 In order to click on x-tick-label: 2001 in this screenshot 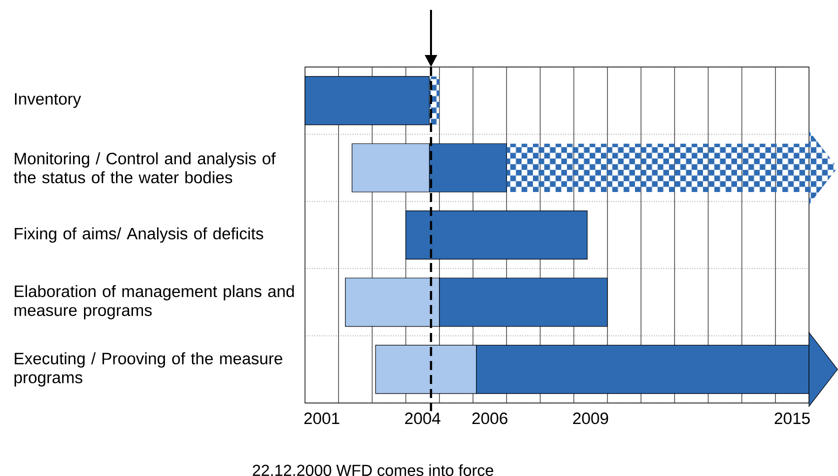, I will do `click(322, 418)`.